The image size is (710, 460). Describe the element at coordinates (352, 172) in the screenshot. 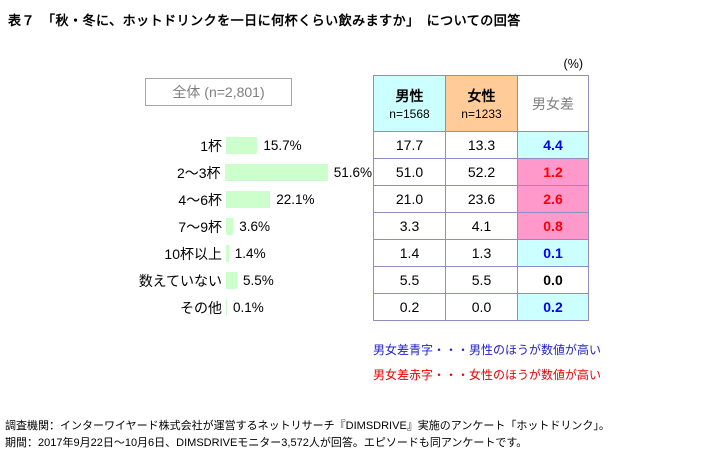

I see `bar-value-label: 51.6%` at that location.